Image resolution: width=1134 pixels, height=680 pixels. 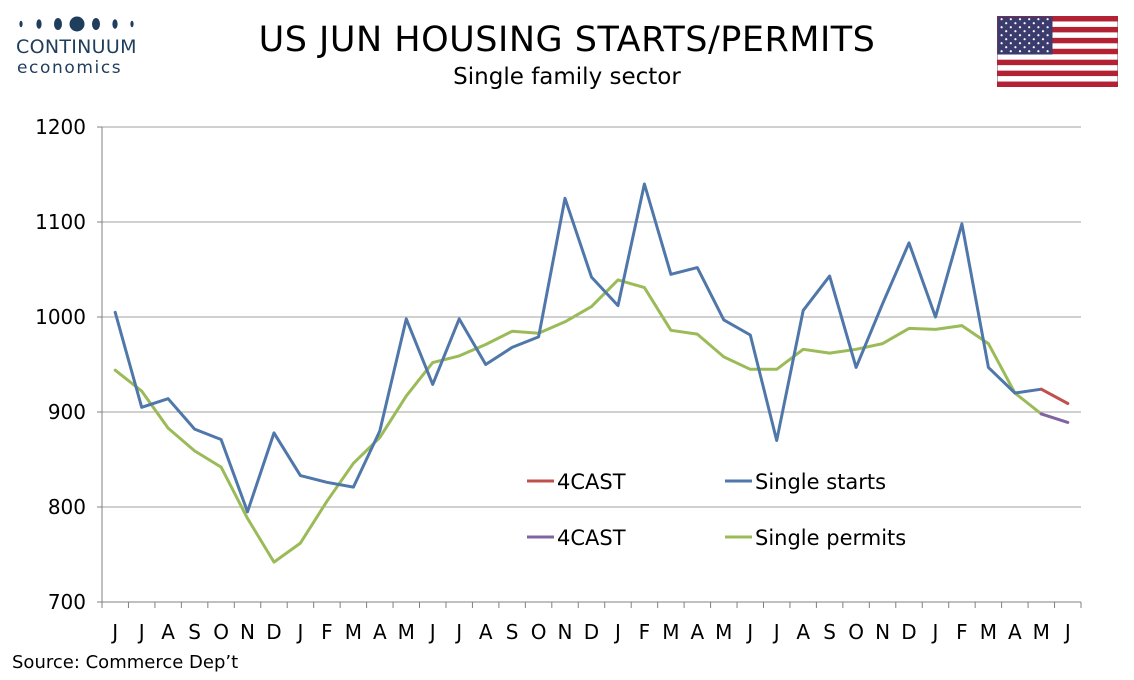 I want to click on chart-title: US JUN HOUSING STARTS/PERMITS, so click(x=567, y=40).